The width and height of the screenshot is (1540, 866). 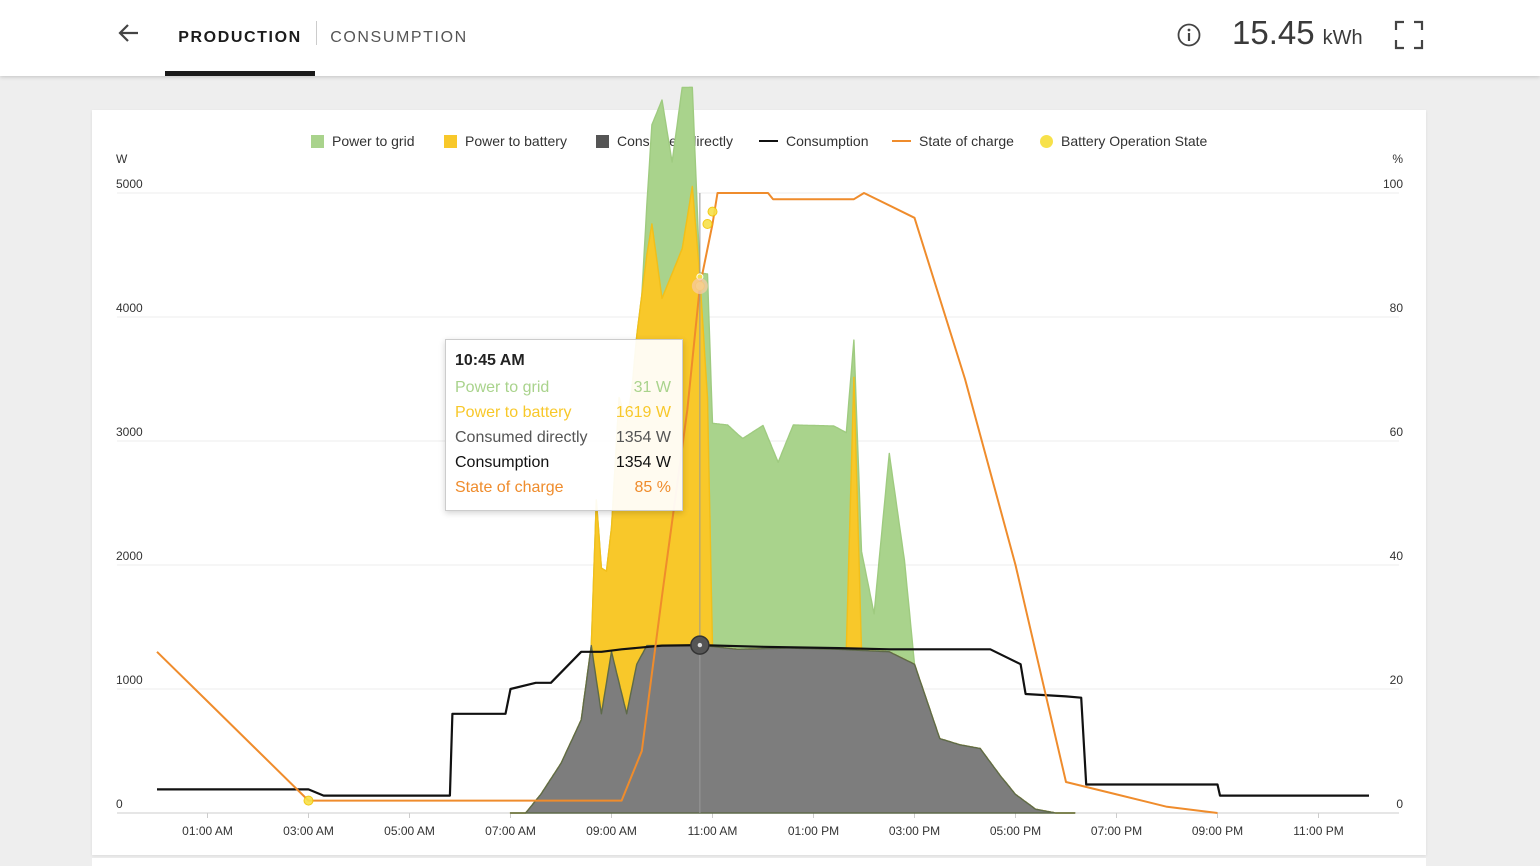 I want to click on consumed-directly-area, so click(x=792, y=729).